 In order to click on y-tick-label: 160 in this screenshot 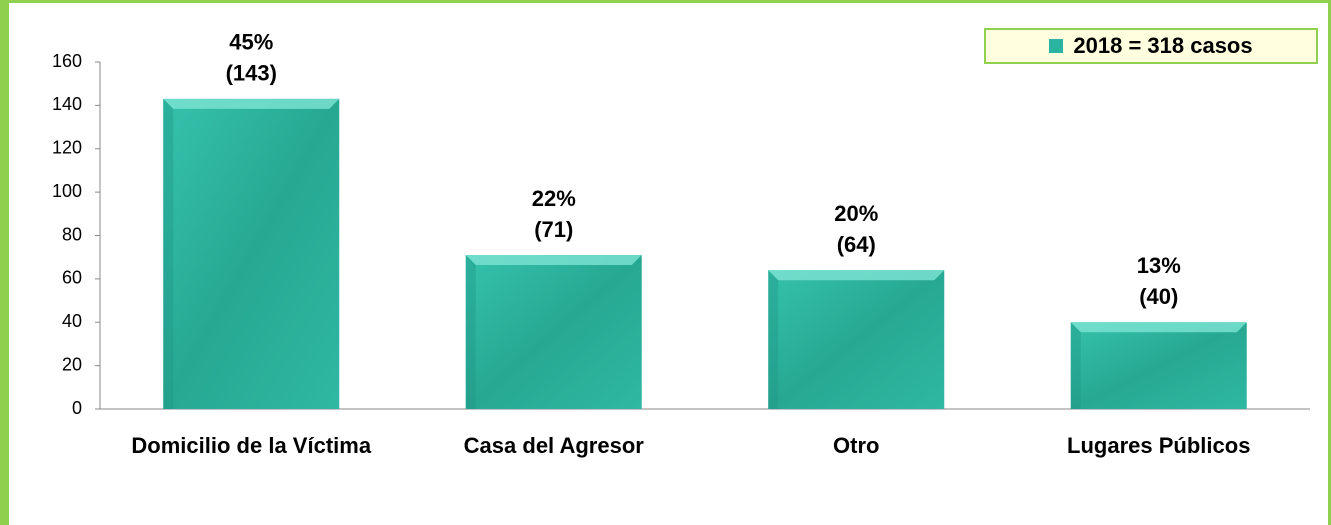, I will do `click(67, 61)`.